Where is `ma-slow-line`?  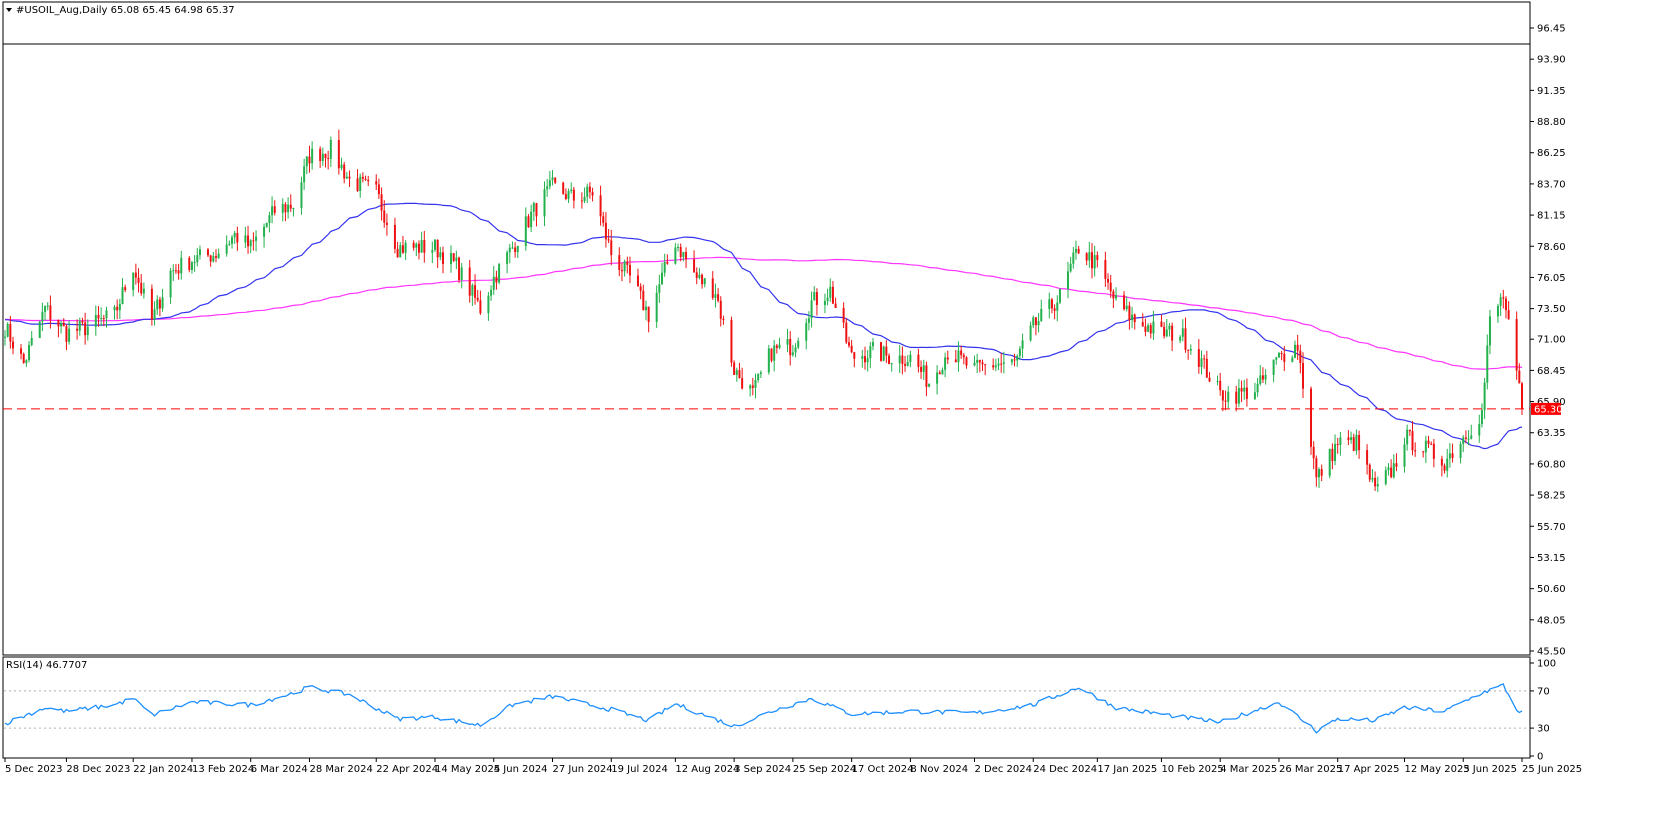
ma-slow-line is located at coordinates (764, 313).